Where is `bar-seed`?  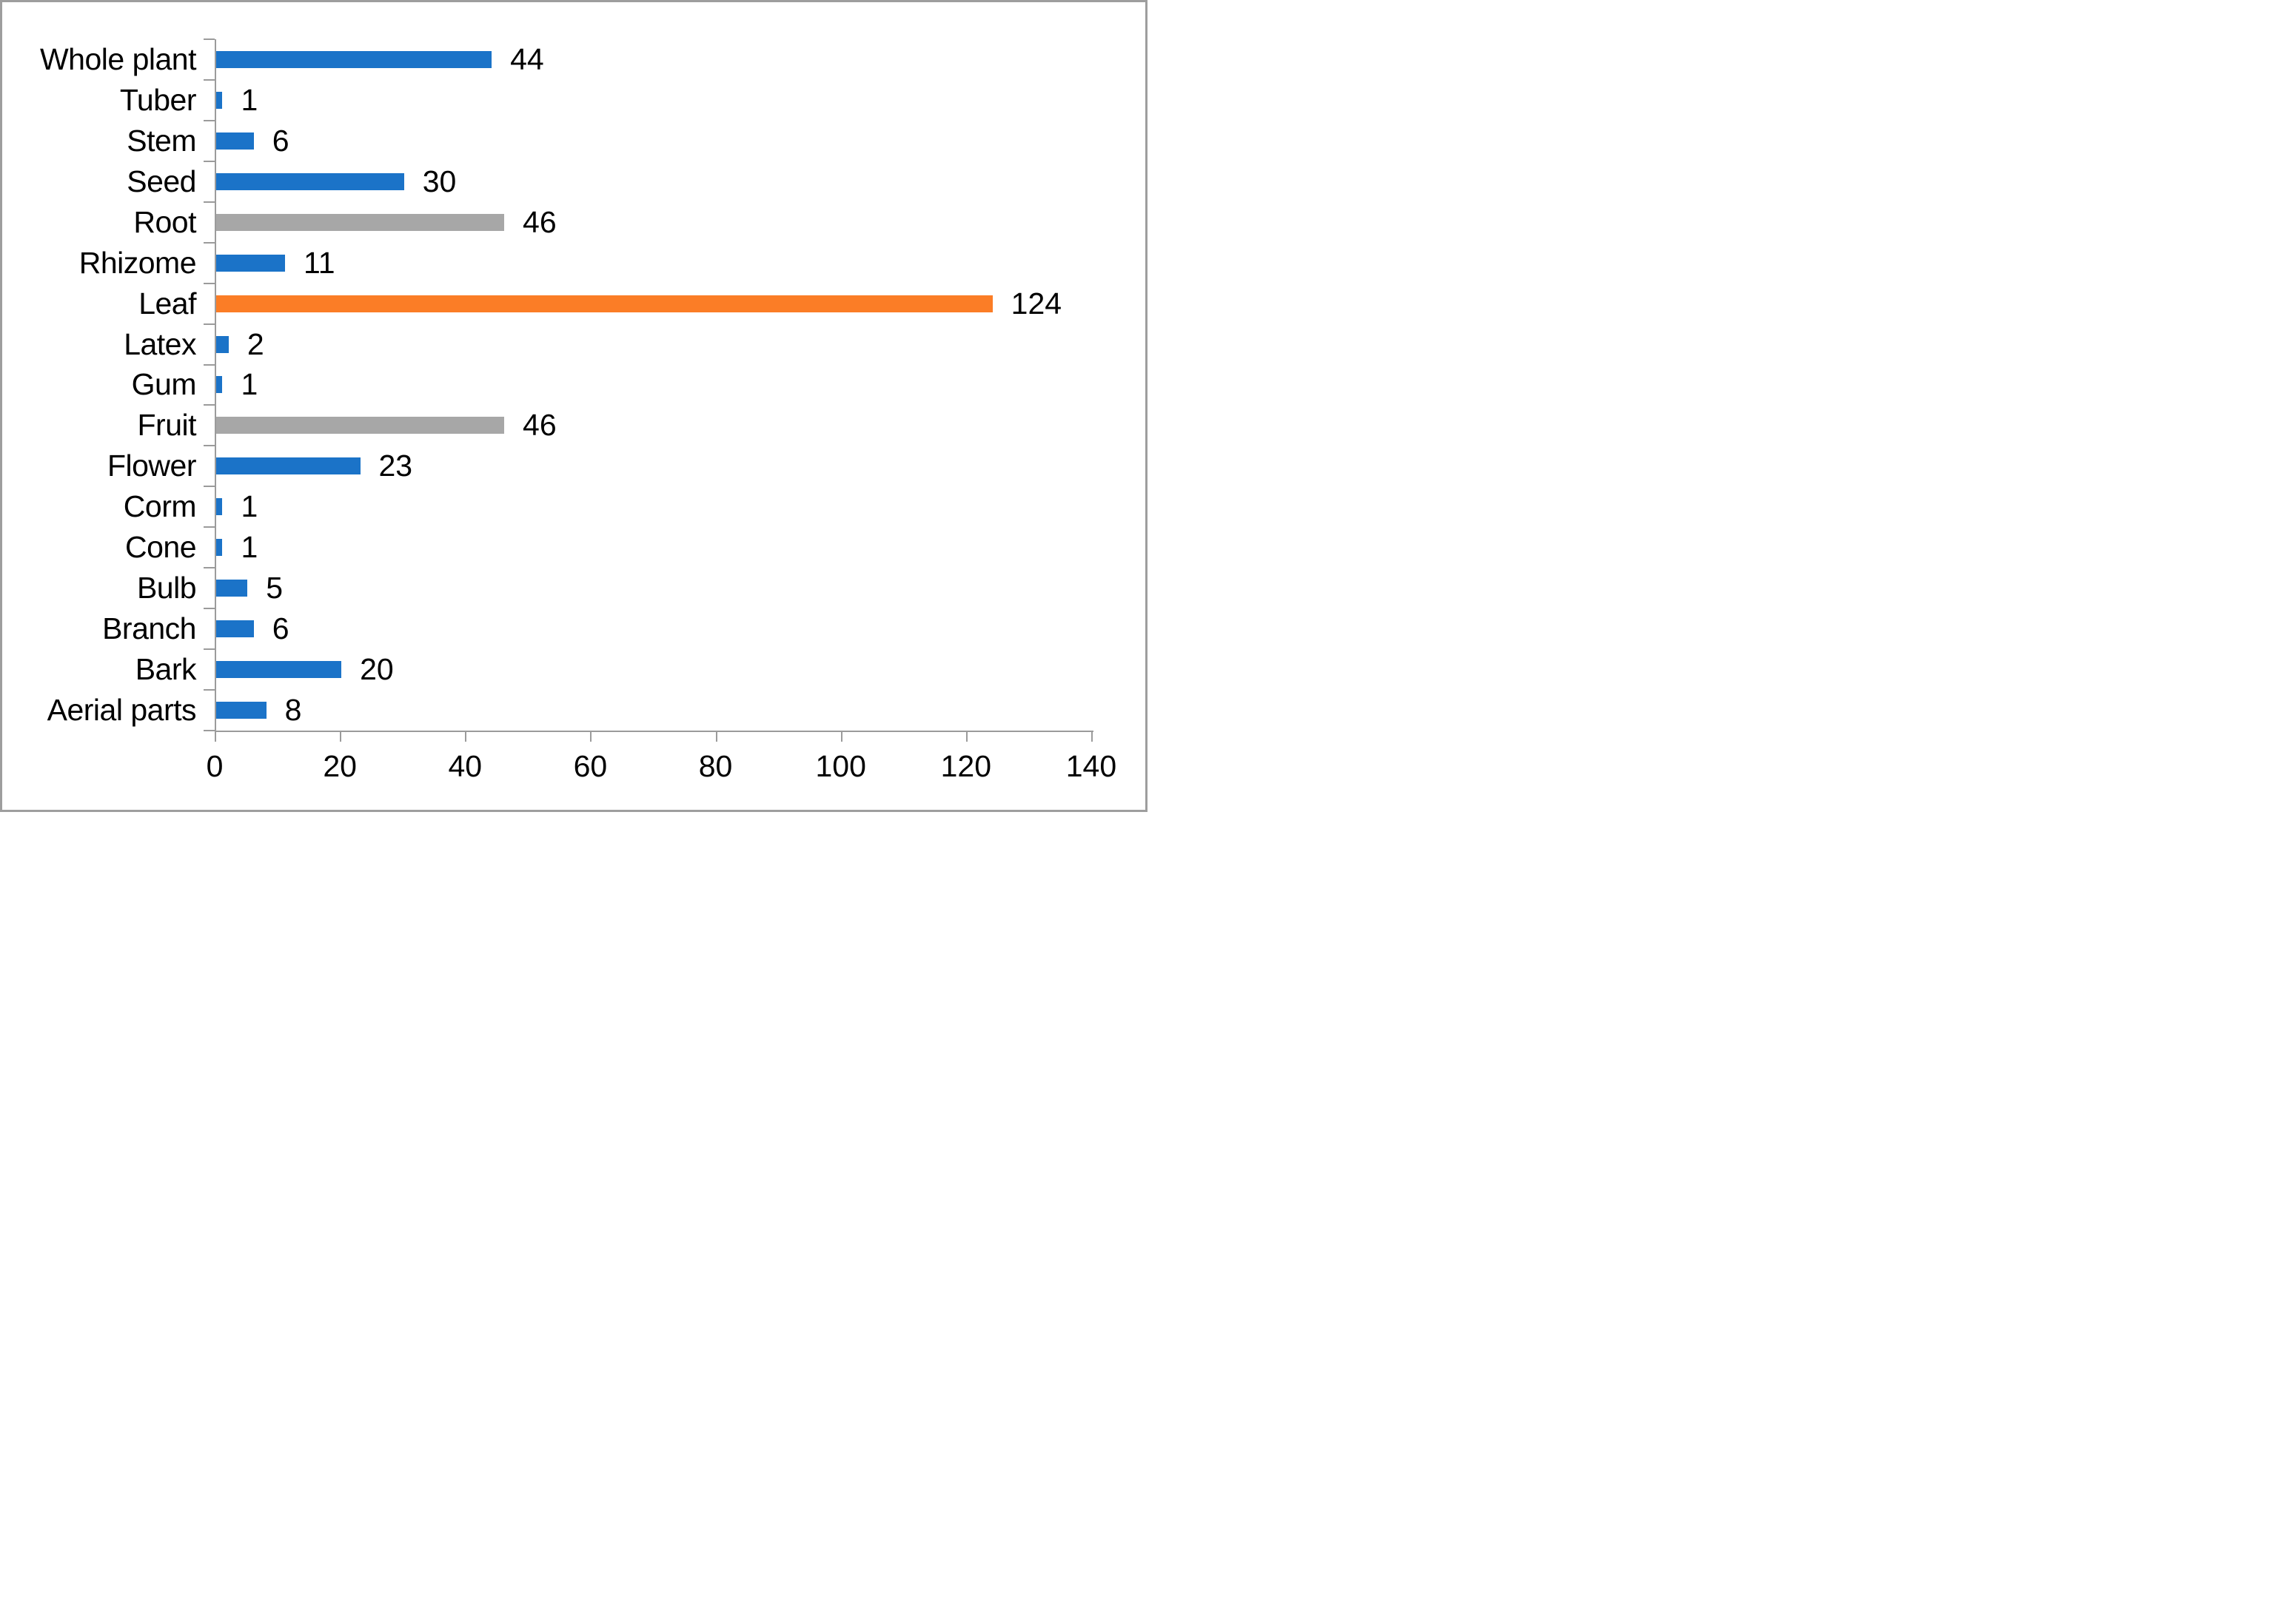 bar-seed is located at coordinates (310, 181).